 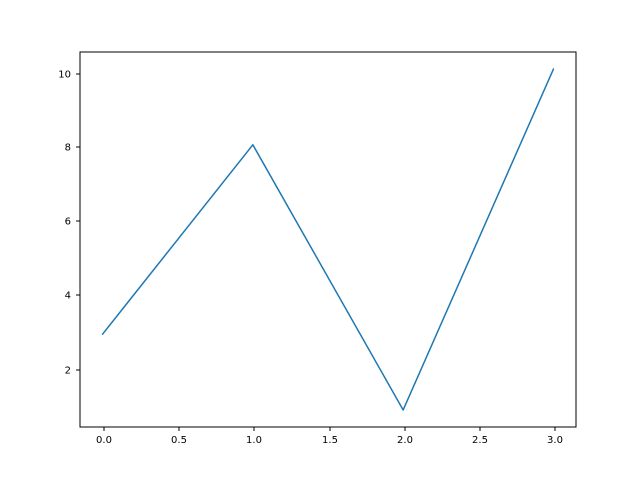 I want to click on x-tick-label-5: 2.5, so click(x=480, y=440).